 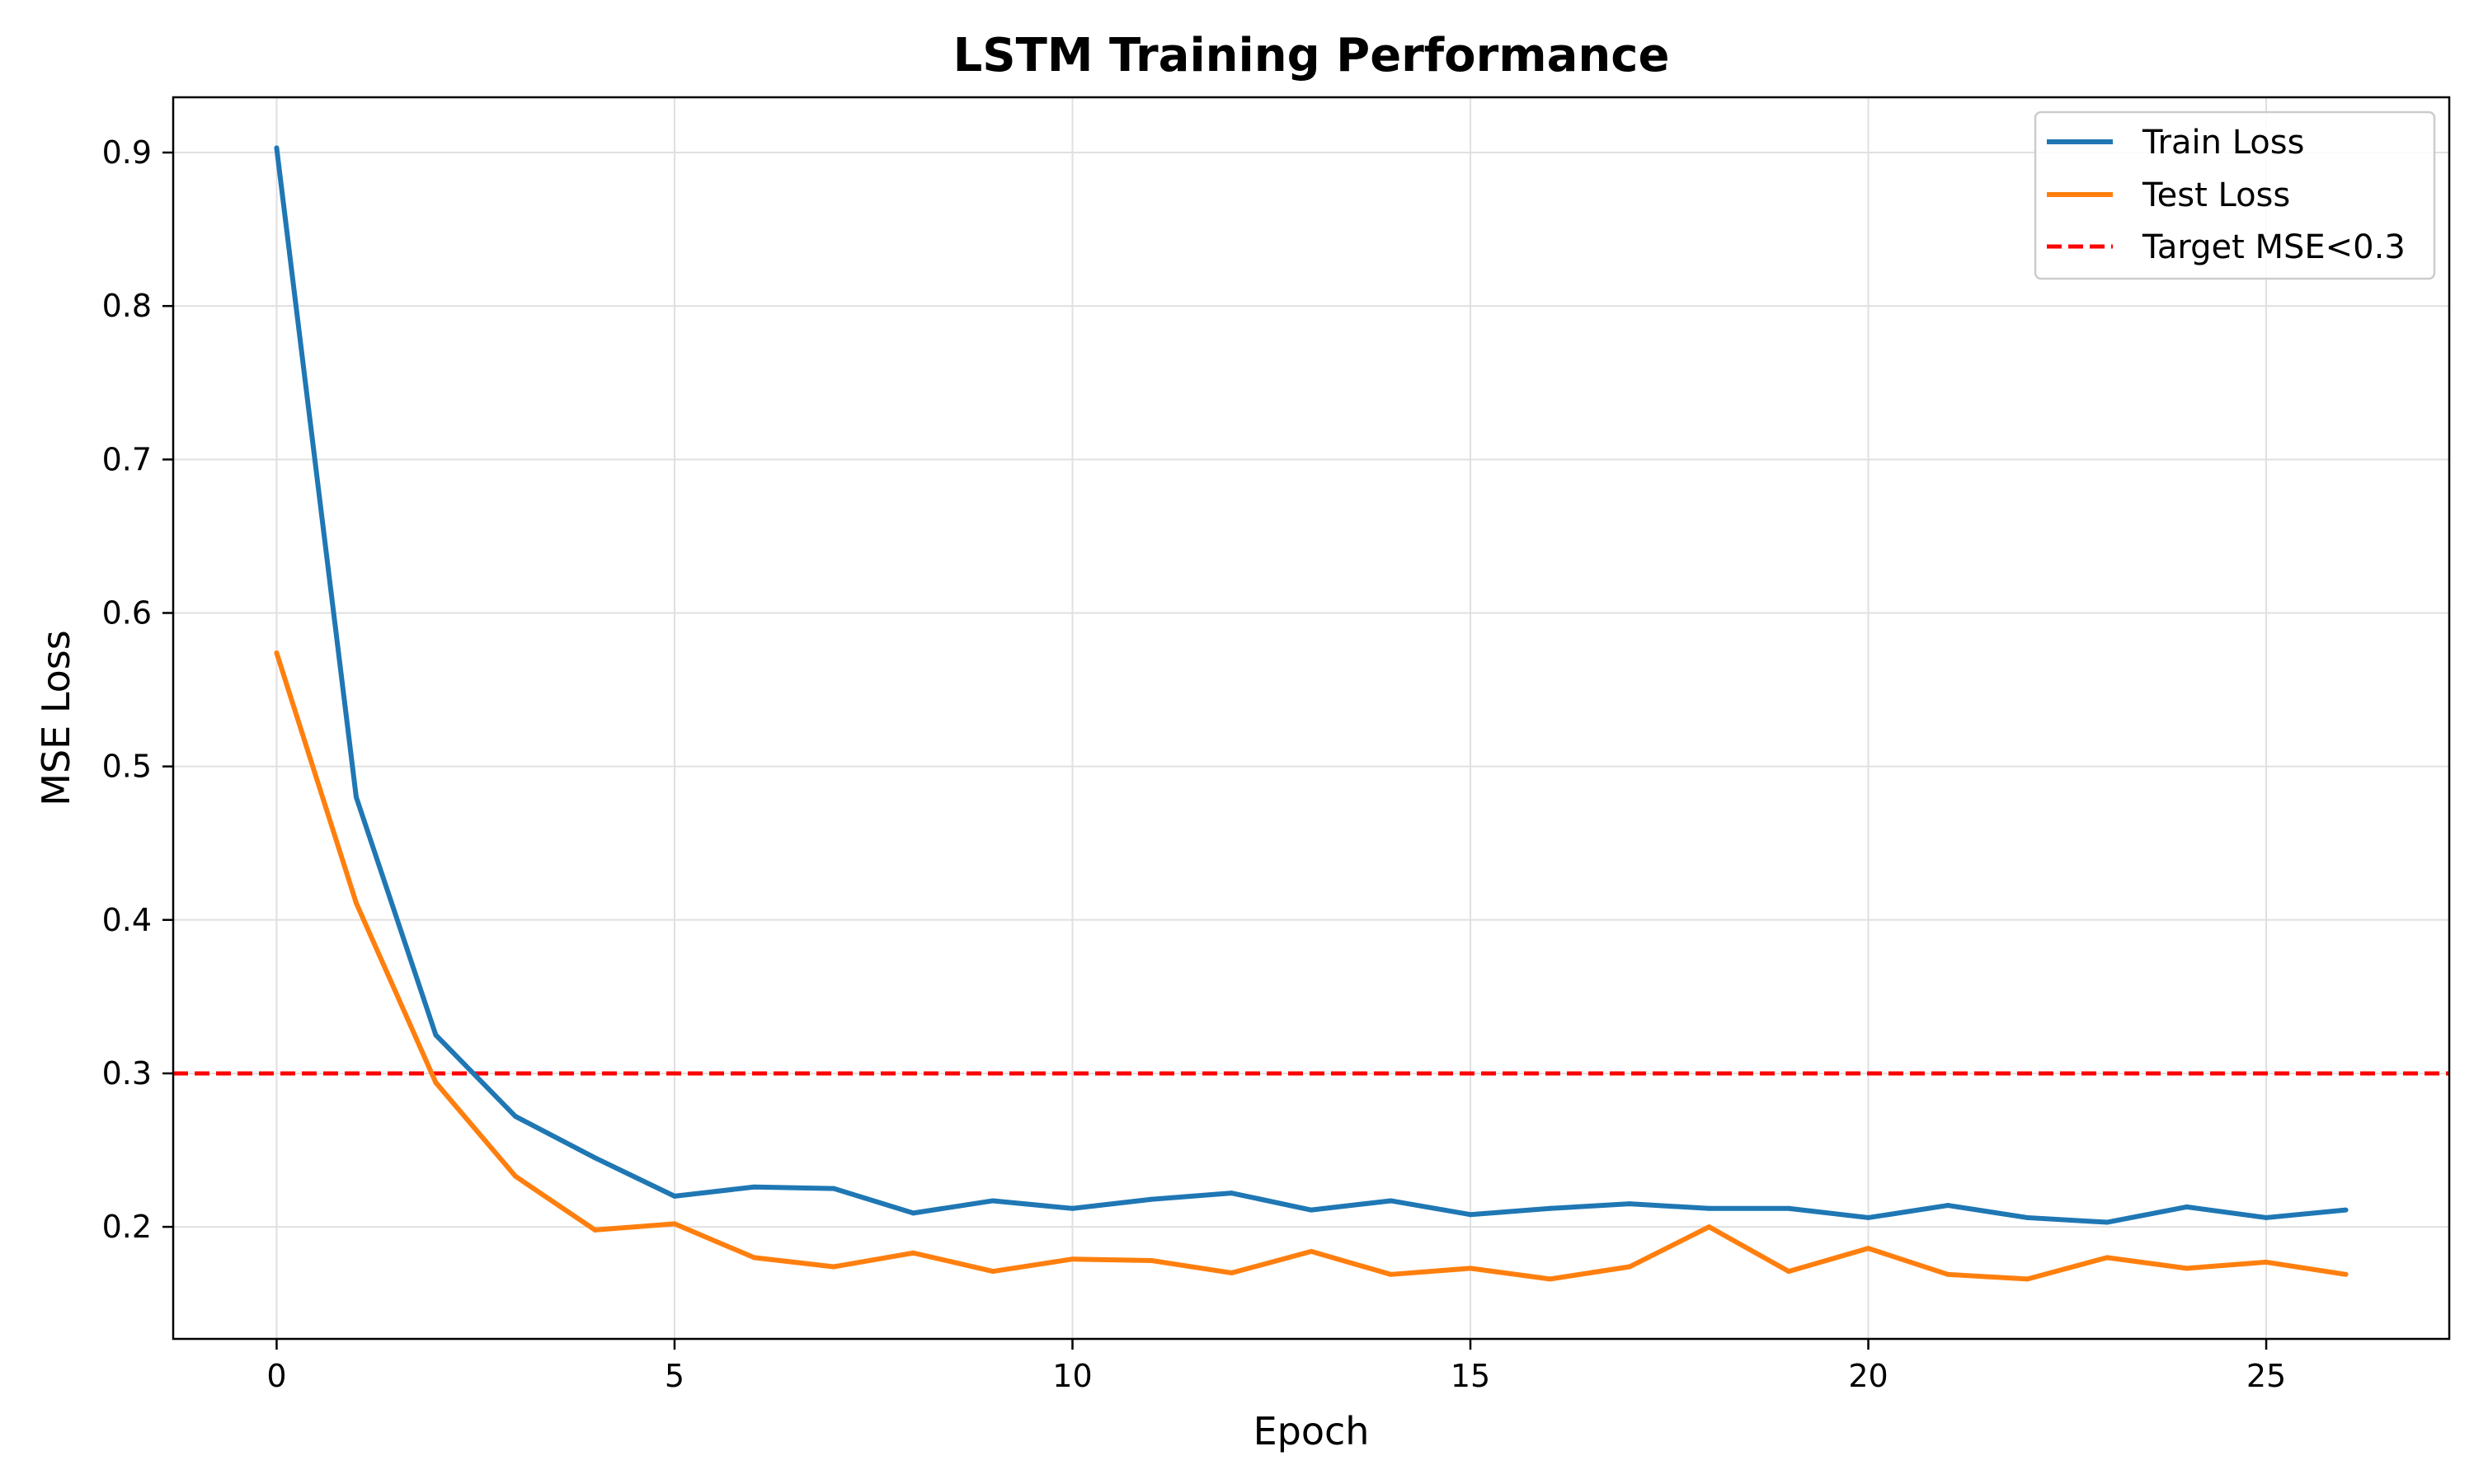 What do you see at coordinates (1276, 1366) in the screenshot?
I see `x-axis-ticks: 0 5 10 15 20 25` at bounding box center [1276, 1366].